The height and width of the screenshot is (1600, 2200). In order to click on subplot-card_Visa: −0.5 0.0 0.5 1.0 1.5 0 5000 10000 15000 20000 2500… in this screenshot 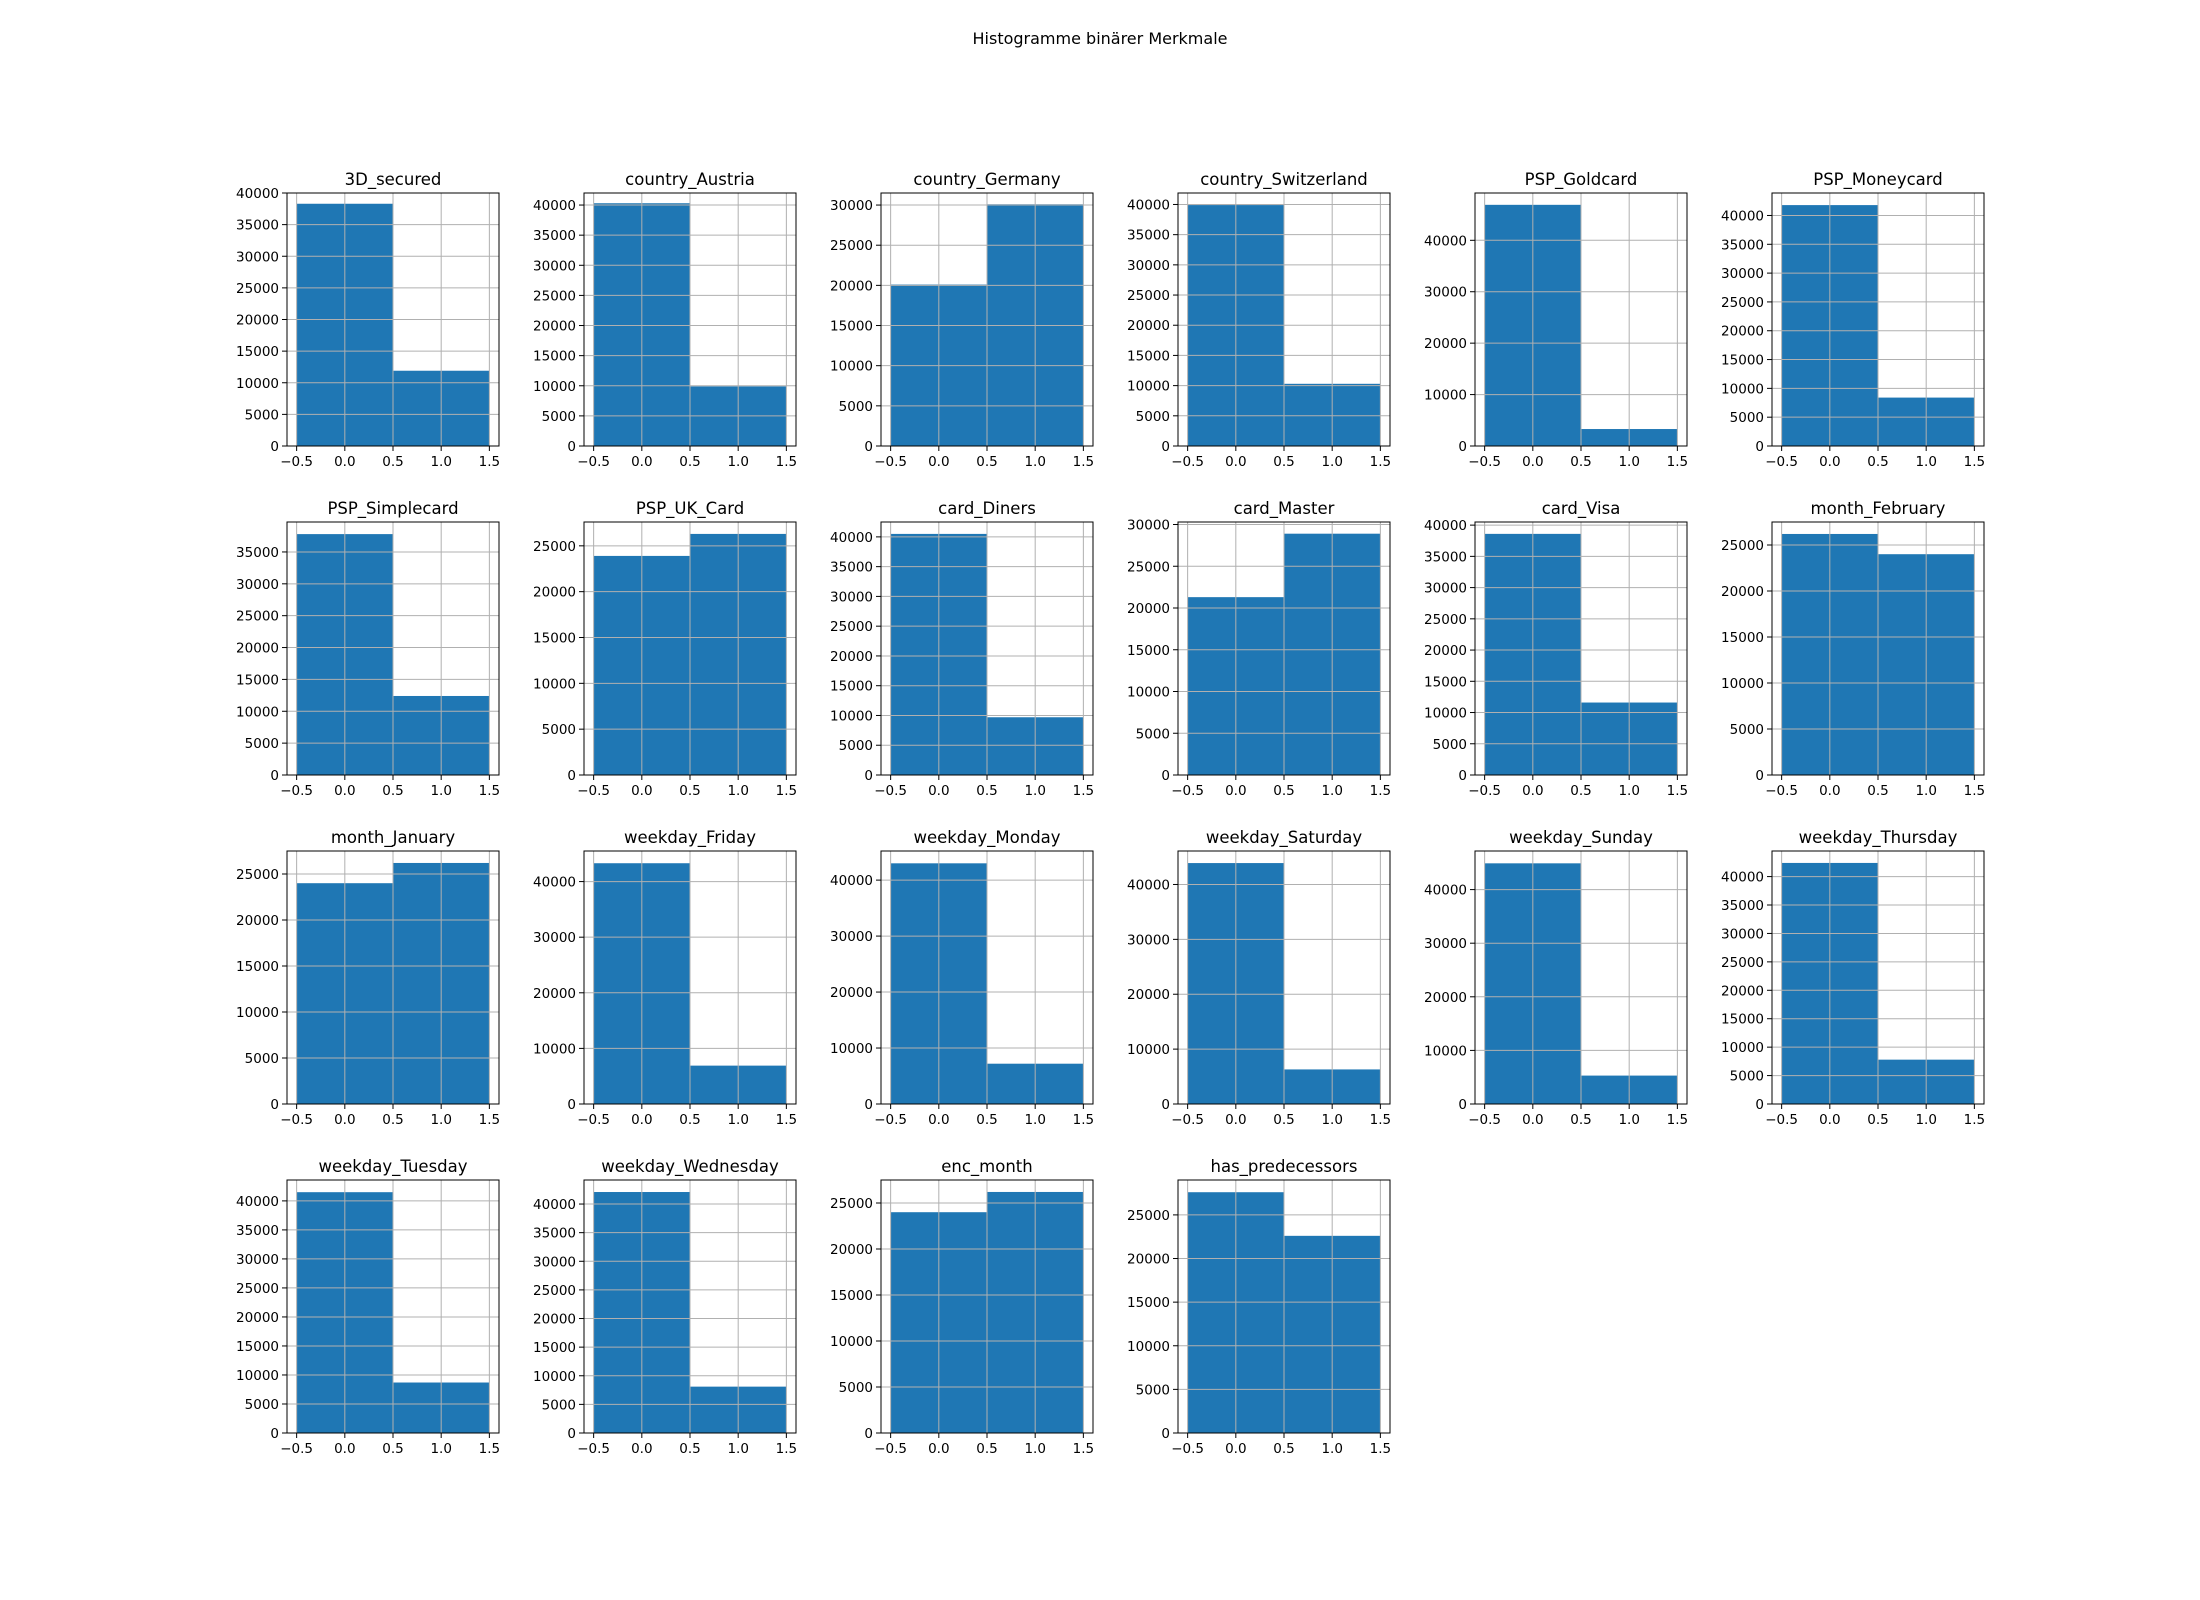, I will do `click(1556, 649)`.